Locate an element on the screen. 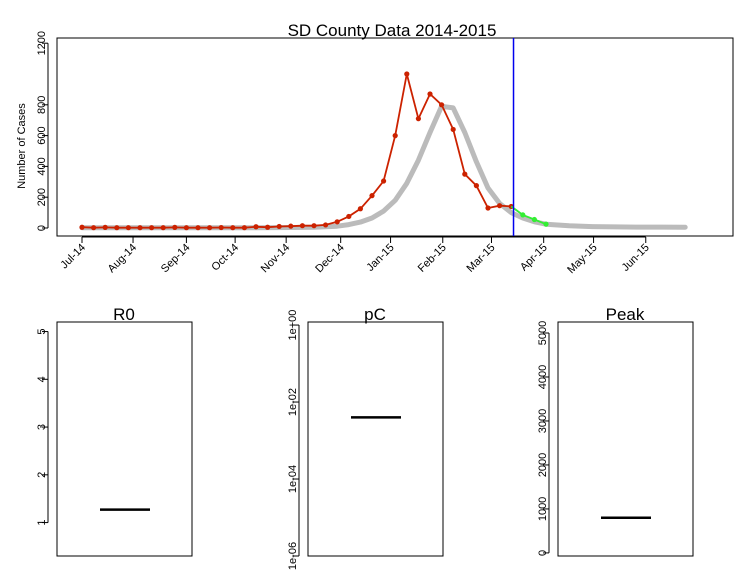  x-tick-label: May-15 is located at coordinates (582, 259).